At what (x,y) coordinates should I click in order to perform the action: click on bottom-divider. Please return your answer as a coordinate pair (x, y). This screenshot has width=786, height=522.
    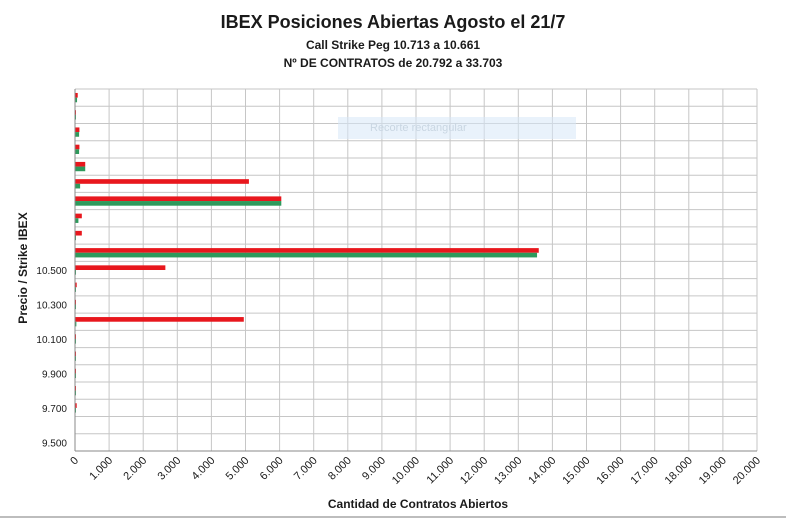
    Looking at the image, I should click on (393, 517).